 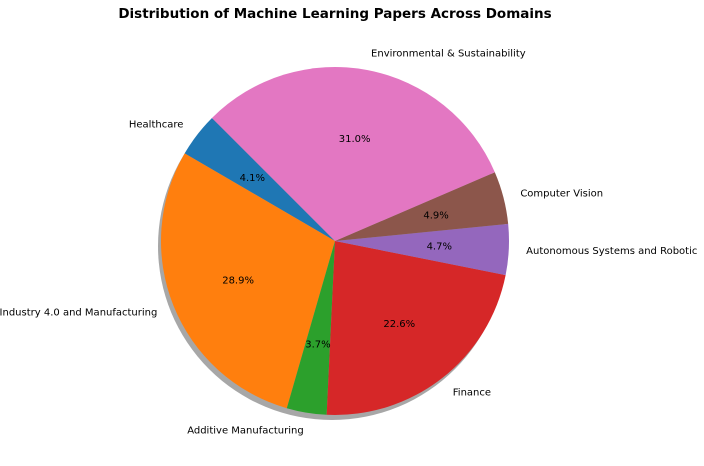 I want to click on slice-label-healthcare: Healthcare, so click(x=156, y=125).